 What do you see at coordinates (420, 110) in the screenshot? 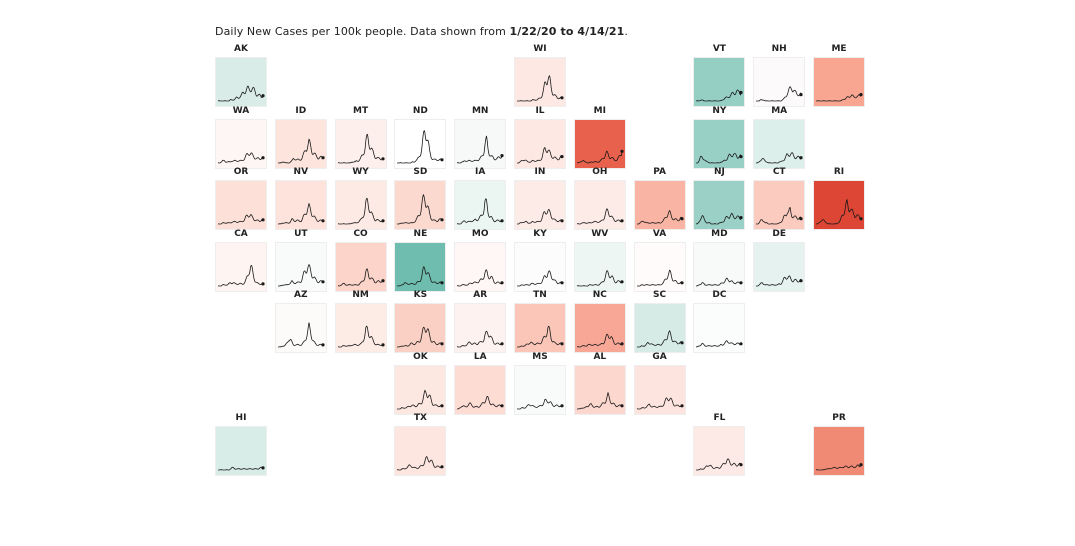
I see `state-label: ND` at bounding box center [420, 110].